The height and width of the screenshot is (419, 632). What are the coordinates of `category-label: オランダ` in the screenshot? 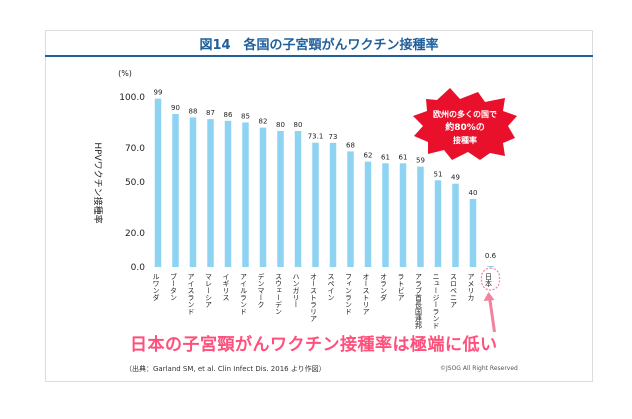 It's located at (384, 287).